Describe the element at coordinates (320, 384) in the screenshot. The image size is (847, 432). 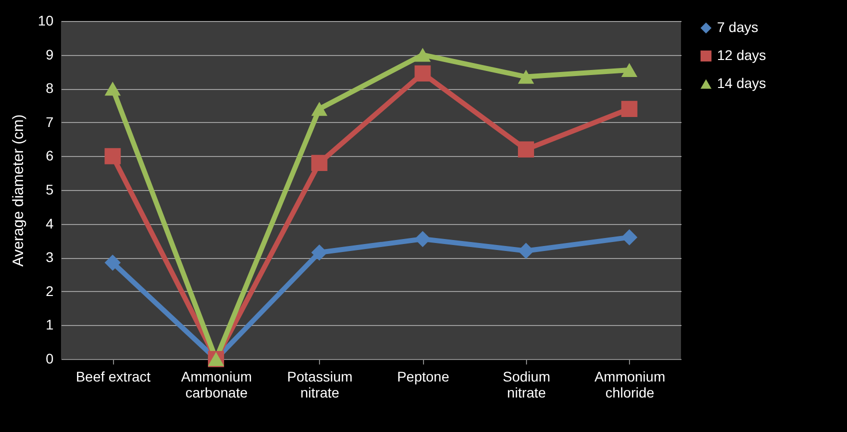
I see `x-tick-label: Potassium nitrate` at that location.